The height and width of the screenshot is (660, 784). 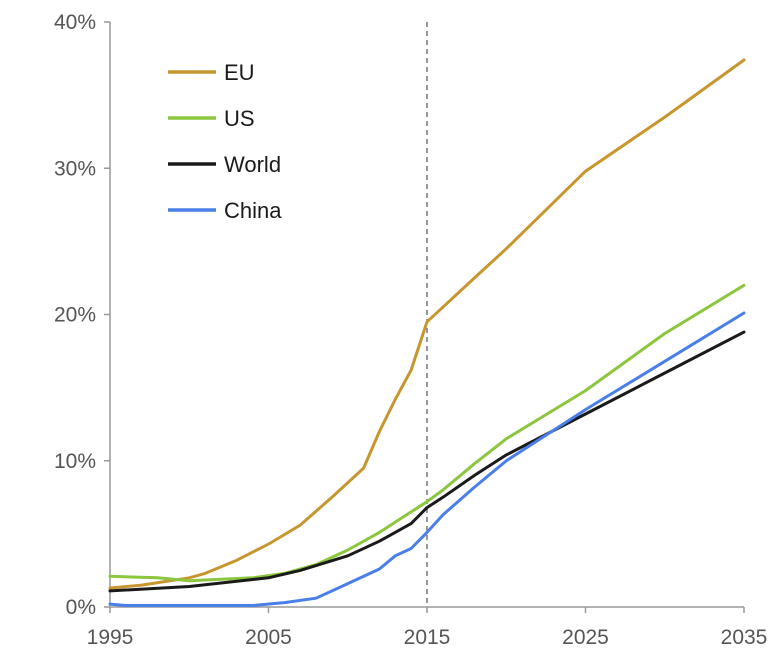 I want to click on x-tick-label: 1995, so click(x=110, y=637).